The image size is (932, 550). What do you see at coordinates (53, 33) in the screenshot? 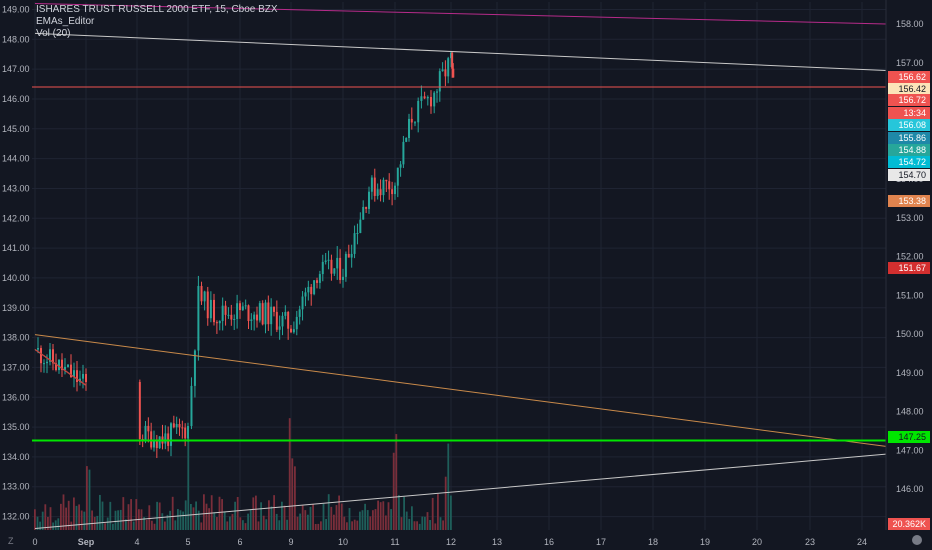
I see `indicator-volume: Vol (20)` at bounding box center [53, 33].